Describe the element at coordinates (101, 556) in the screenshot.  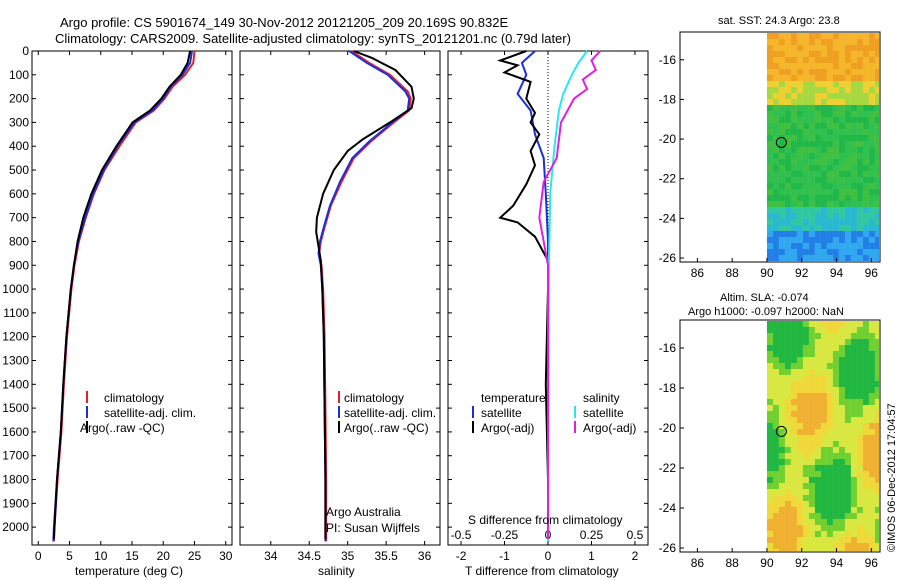
I see `x-tick-label: 10` at that location.